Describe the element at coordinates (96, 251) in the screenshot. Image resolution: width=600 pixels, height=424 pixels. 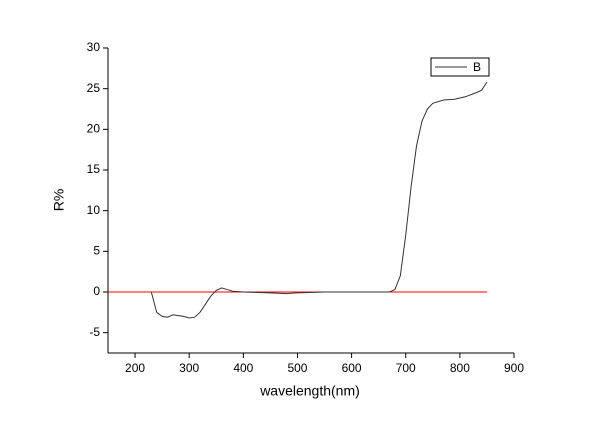
I see `y-tick-label: 5` at that location.